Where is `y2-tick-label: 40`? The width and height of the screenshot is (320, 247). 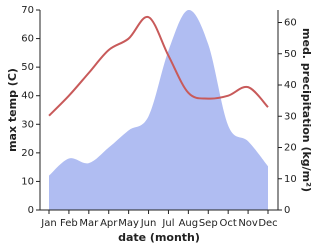
y2-tick-label: 40 is located at coordinates (290, 85).